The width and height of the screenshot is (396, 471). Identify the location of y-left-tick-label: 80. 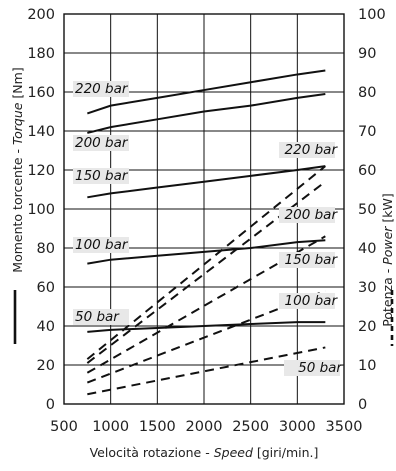
(46, 249).